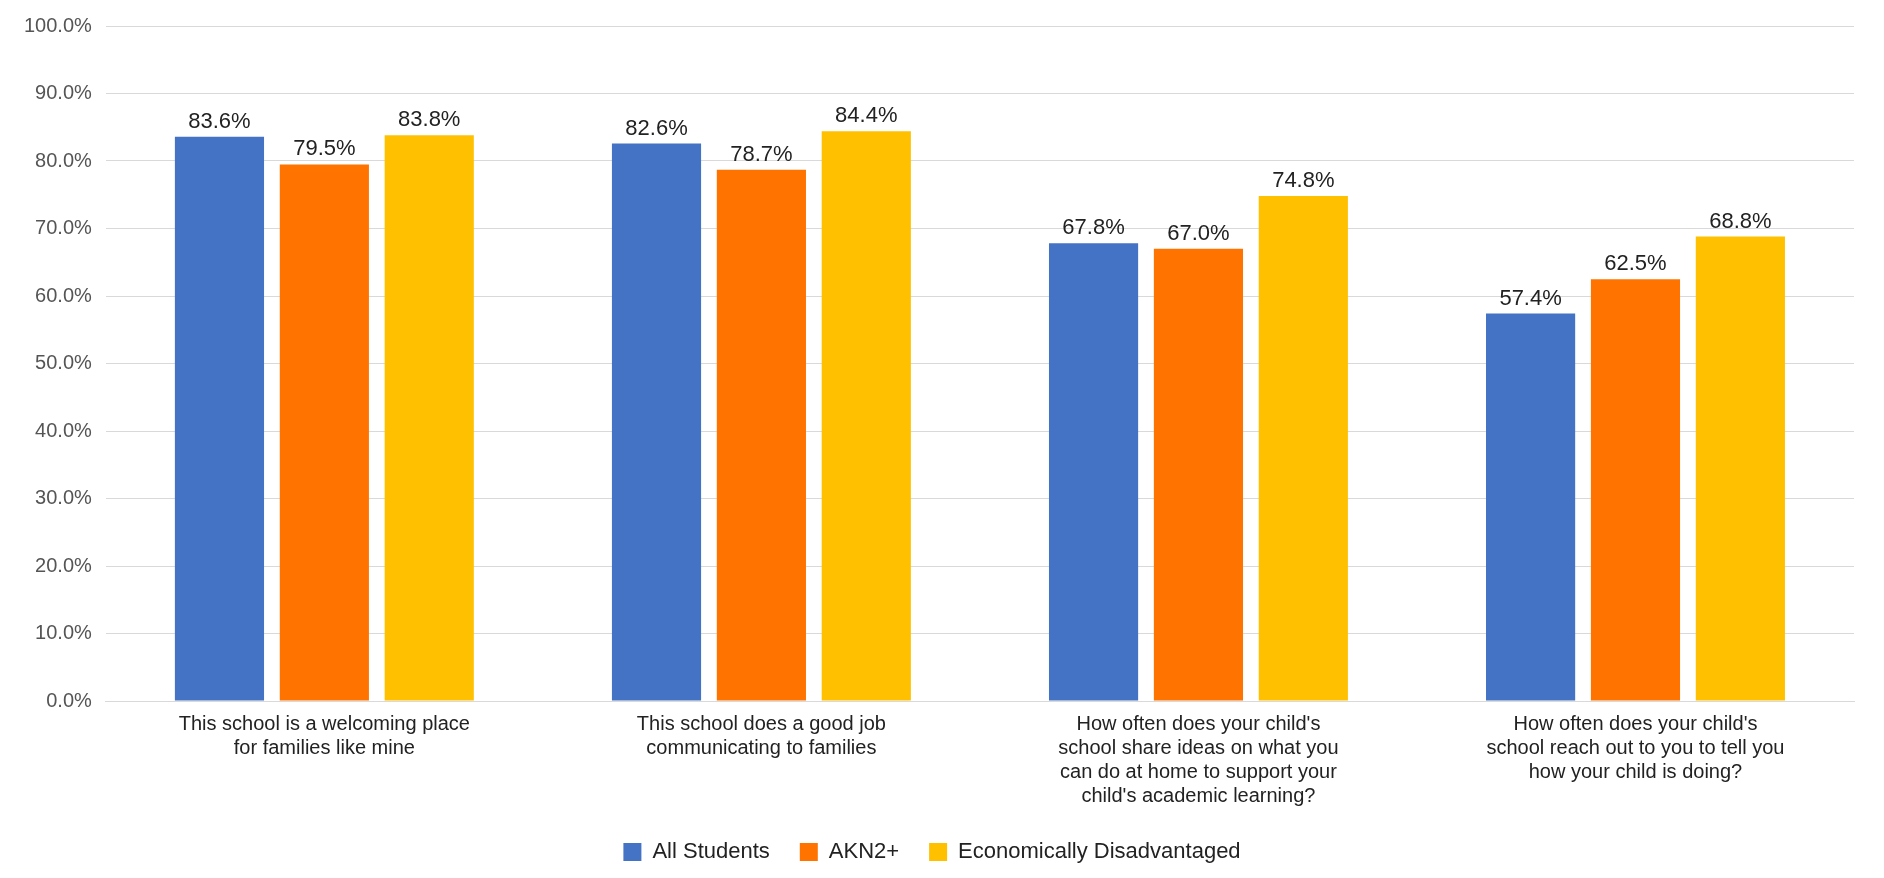  I want to click on legend-label: Economically Disadvantaged, so click(1099, 851).